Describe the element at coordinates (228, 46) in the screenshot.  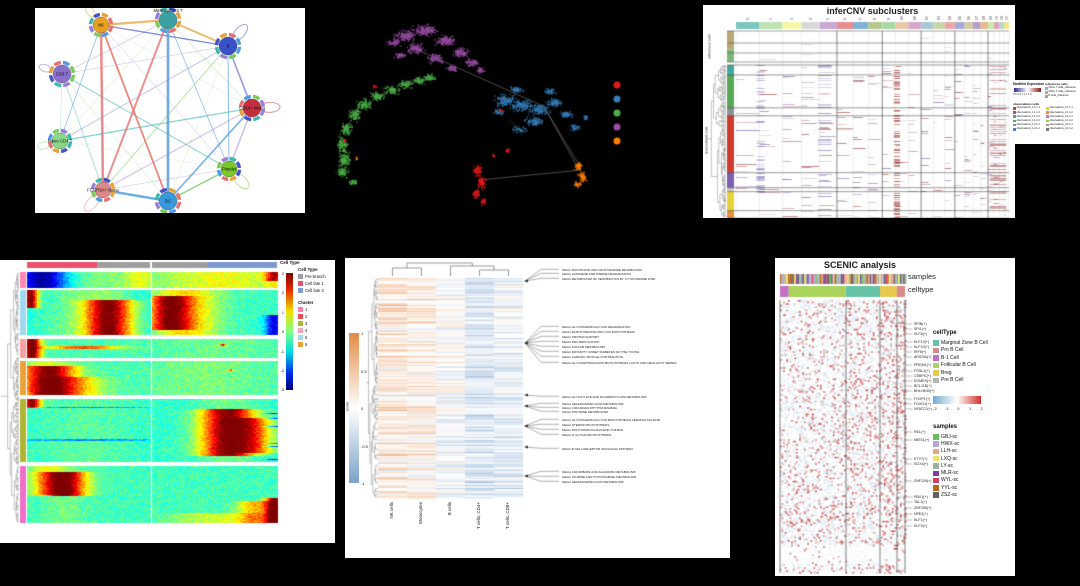
I see `network-node-label: B` at that location.